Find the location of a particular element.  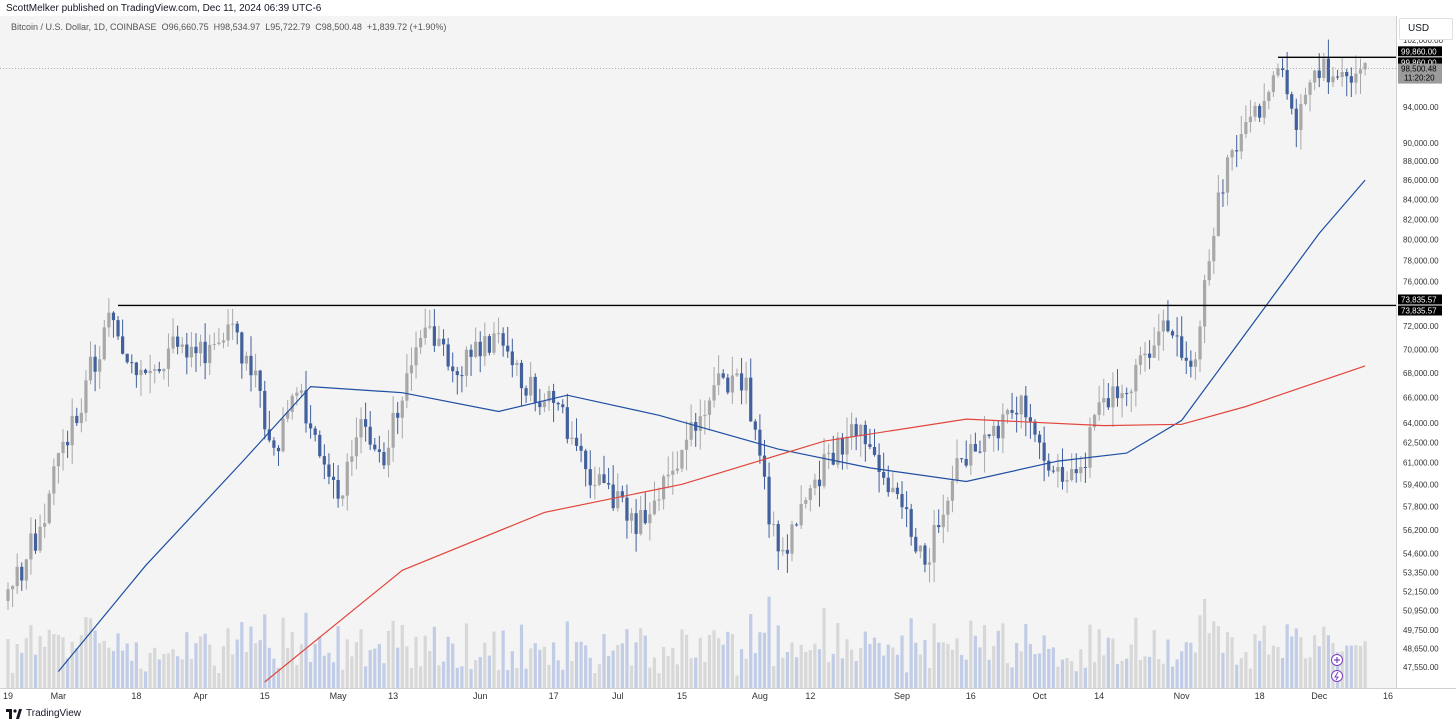

currency-button: USD is located at coordinates (1426, 29).